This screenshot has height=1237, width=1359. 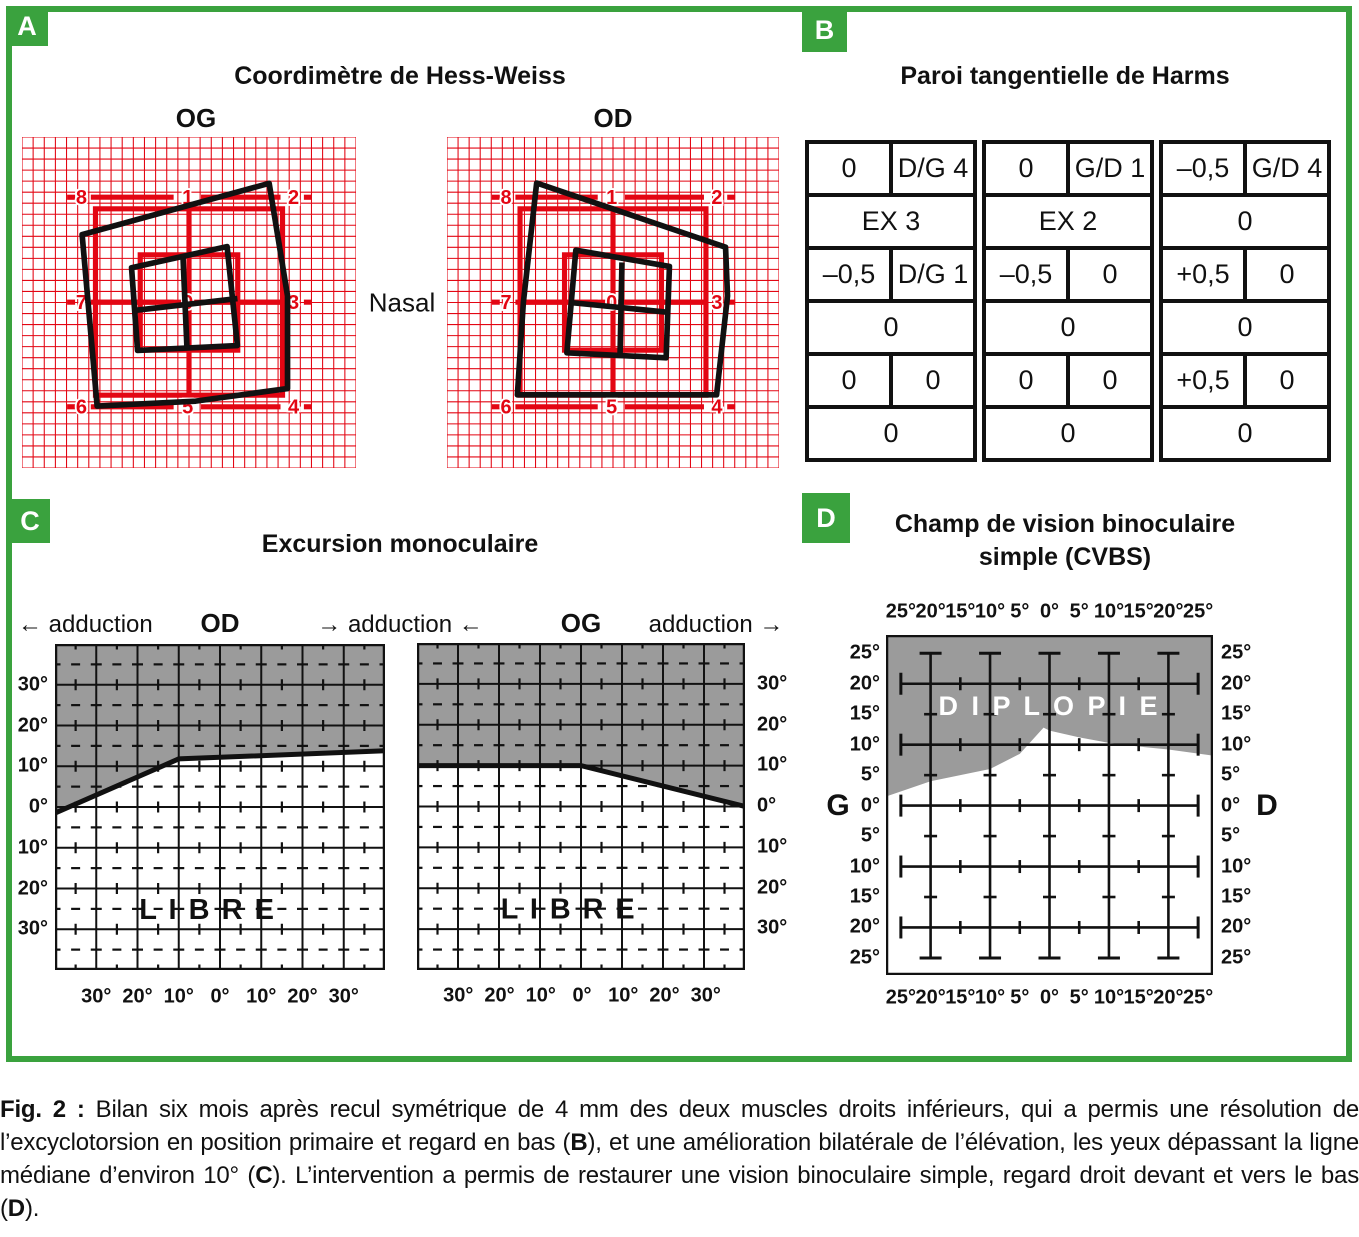 I want to click on excursion-og-label: OG, so click(x=581, y=623).